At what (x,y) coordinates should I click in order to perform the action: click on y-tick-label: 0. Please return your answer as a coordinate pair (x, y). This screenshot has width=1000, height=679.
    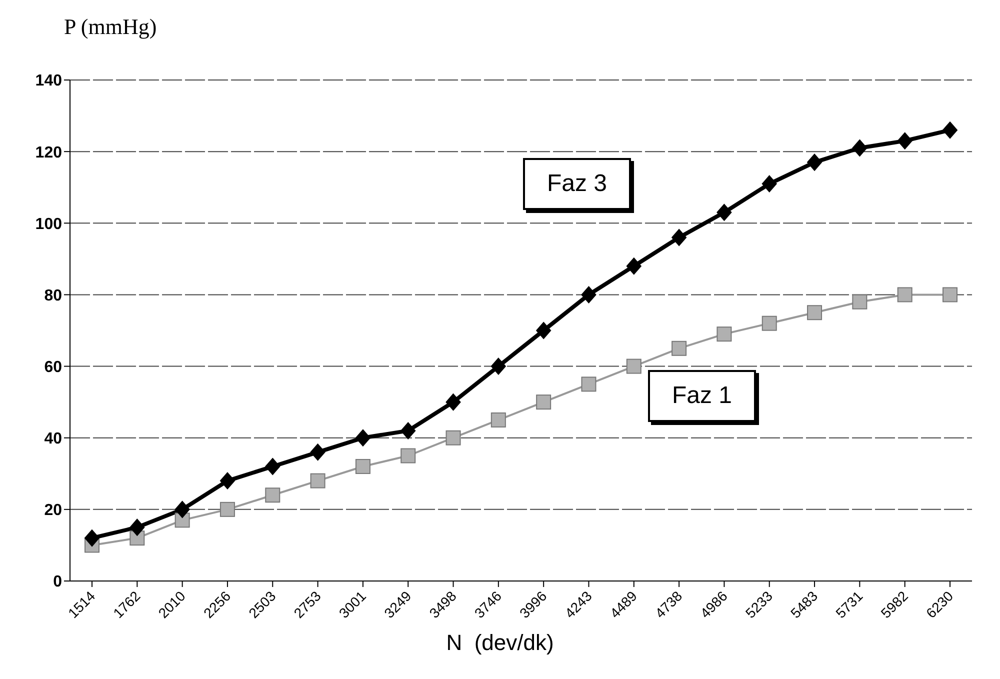
    Looking at the image, I should click on (57, 582).